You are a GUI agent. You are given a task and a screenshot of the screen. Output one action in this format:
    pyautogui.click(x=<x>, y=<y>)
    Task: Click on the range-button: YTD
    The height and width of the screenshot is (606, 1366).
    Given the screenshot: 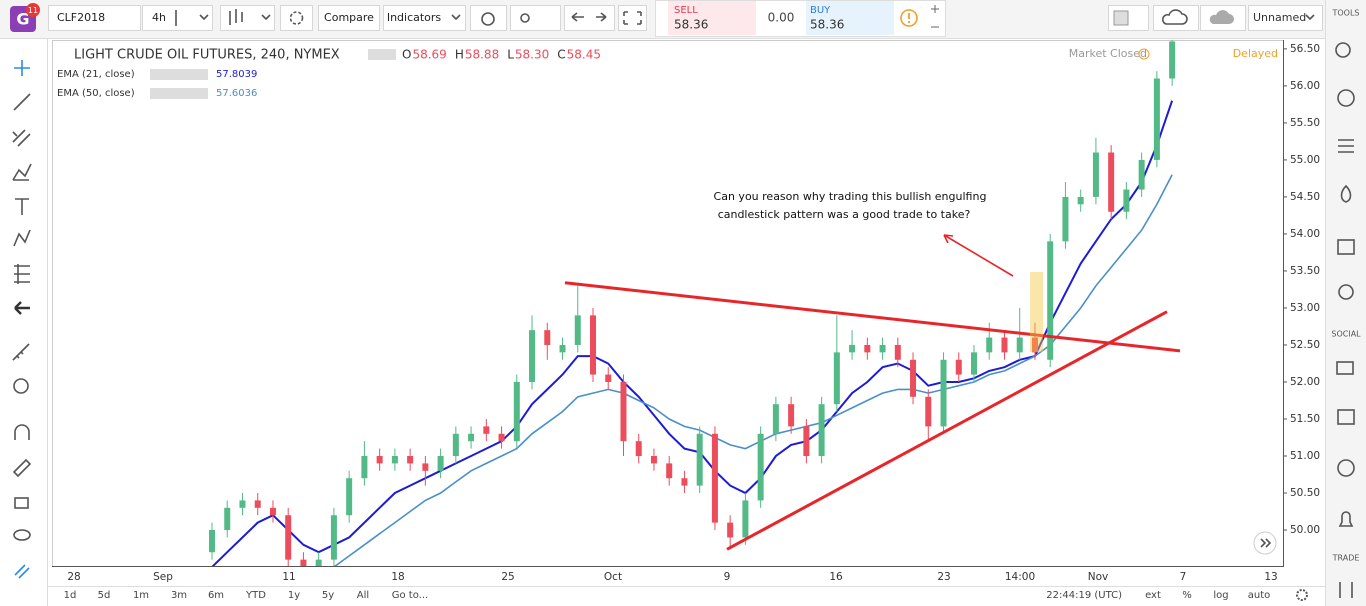 What is the action you would take?
    pyautogui.click(x=255, y=595)
    